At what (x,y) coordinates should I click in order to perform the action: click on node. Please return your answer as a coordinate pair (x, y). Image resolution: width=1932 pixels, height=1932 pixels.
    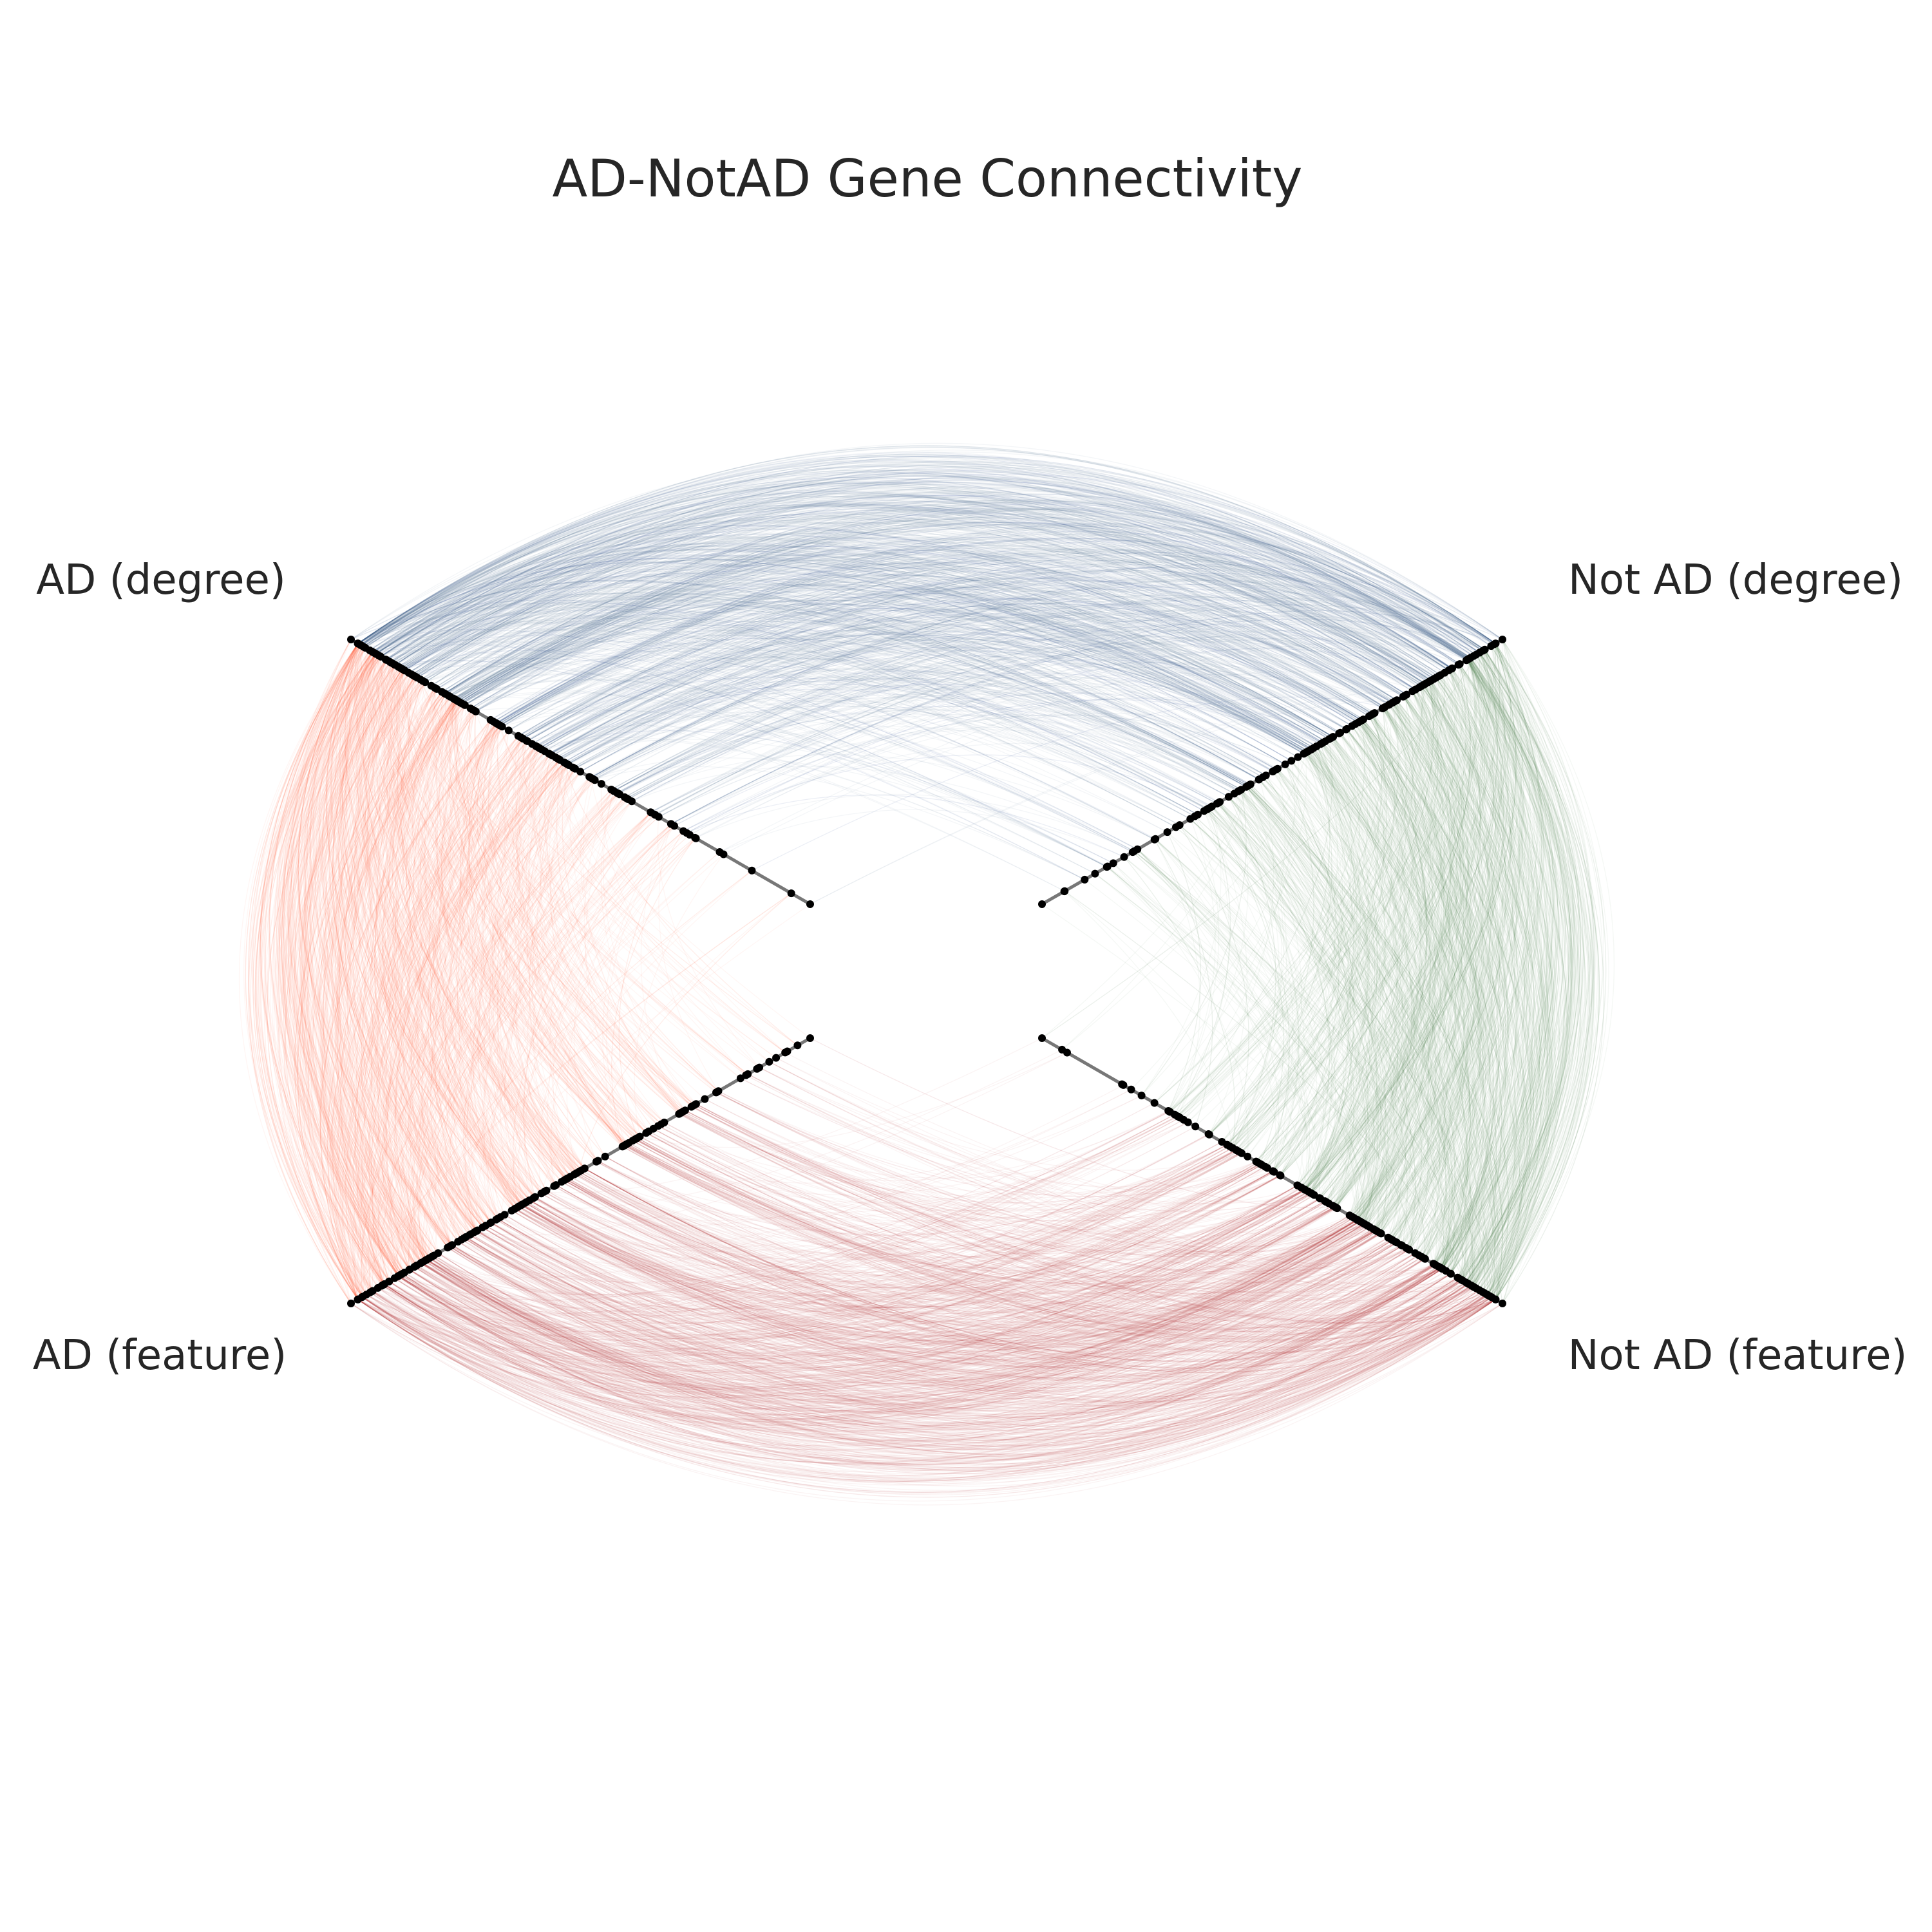
    Looking at the image, I should click on (1251, 784).